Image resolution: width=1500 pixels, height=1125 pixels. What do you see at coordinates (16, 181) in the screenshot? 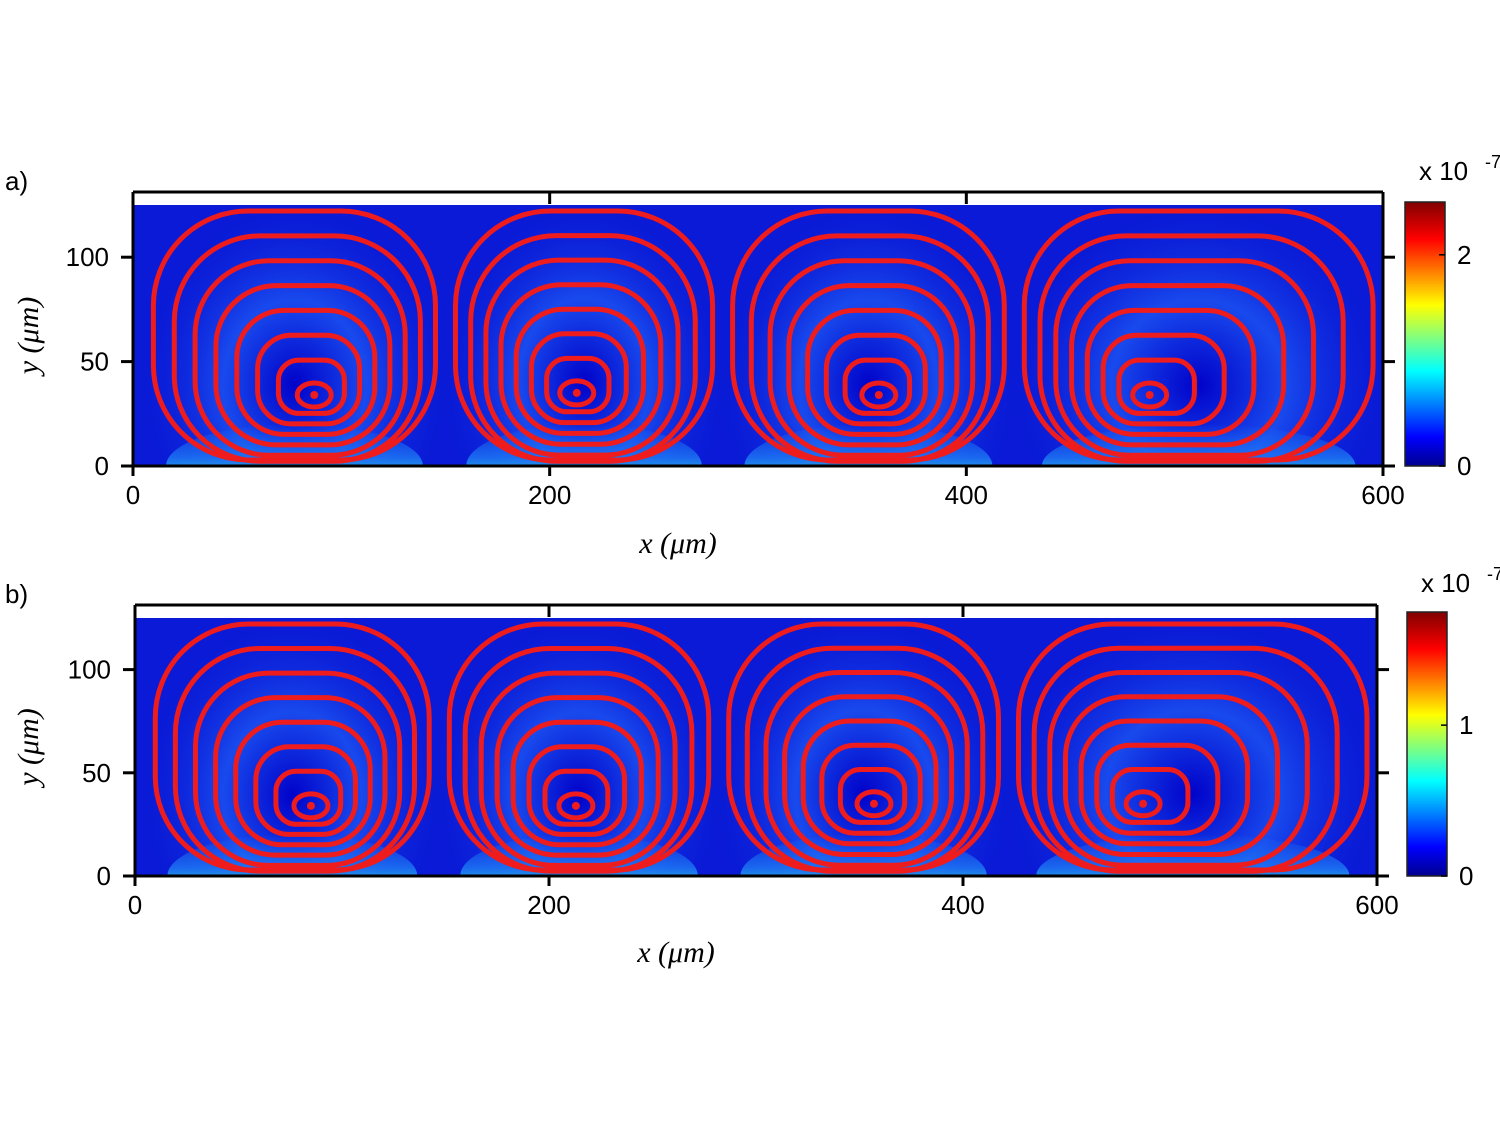
I see `panel-label: a)` at bounding box center [16, 181].